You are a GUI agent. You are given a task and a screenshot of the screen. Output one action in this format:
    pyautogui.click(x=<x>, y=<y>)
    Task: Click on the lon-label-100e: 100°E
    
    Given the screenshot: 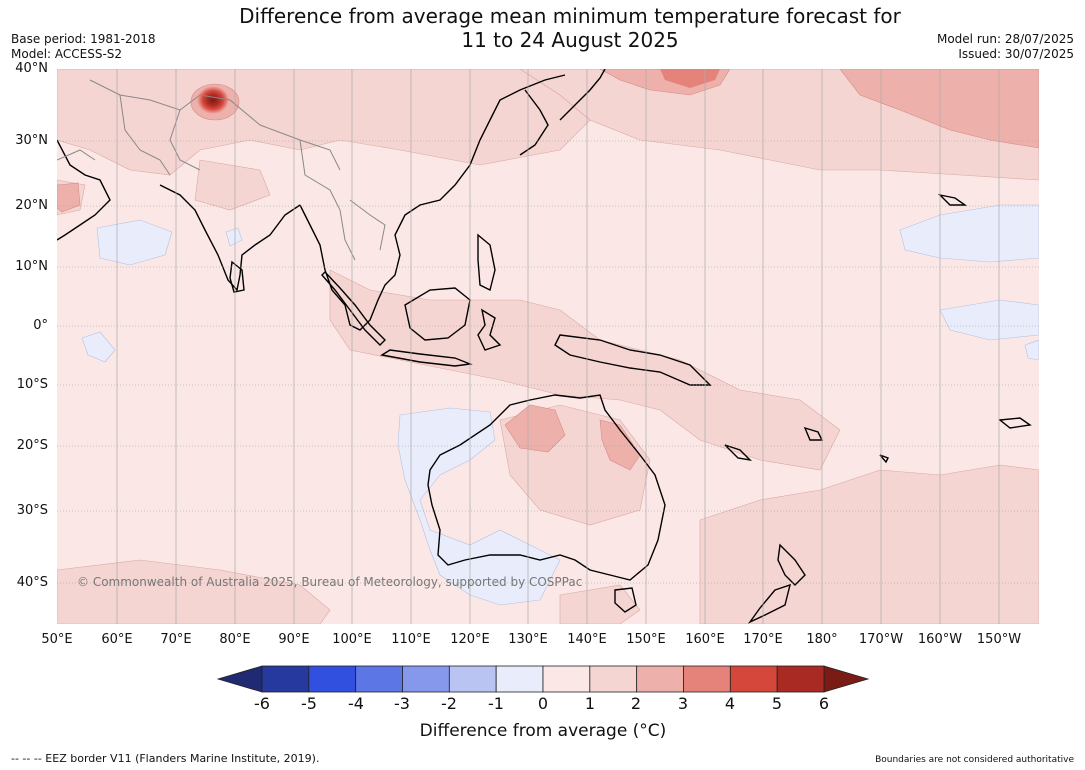 What is the action you would take?
    pyautogui.click(x=352, y=639)
    